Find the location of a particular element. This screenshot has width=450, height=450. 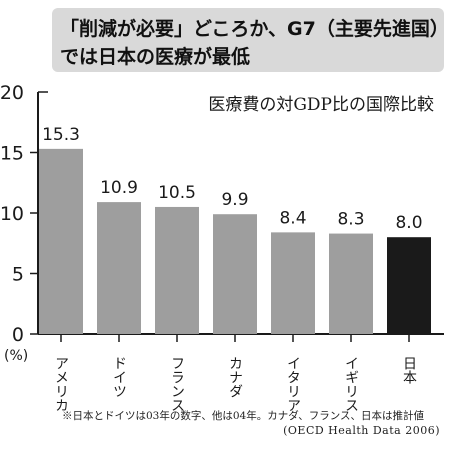

footnote: ※日本とドイツは03年の数字、他は04年。カナダ、フランス、日本は推計値 is located at coordinates (243, 416).